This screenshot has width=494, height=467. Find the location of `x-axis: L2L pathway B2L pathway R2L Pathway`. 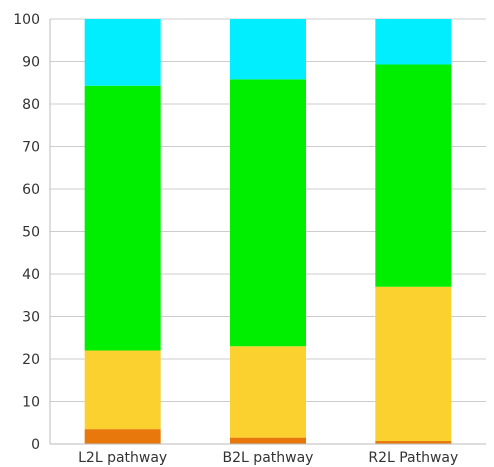

x-axis: L2L pathway B2L pathway R2L Pathway is located at coordinates (268, 454).